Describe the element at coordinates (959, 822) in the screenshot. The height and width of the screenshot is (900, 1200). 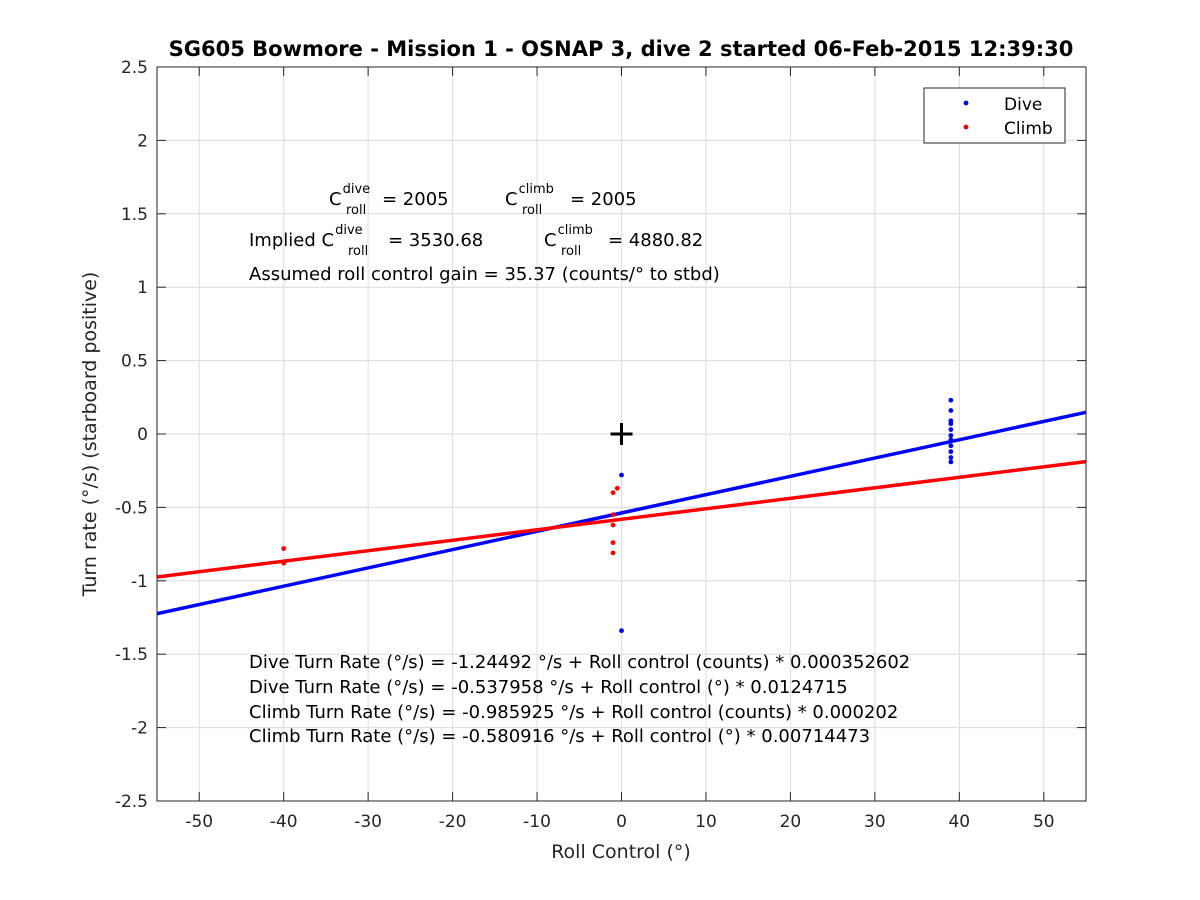
I see `x-tick-label: 40` at that location.